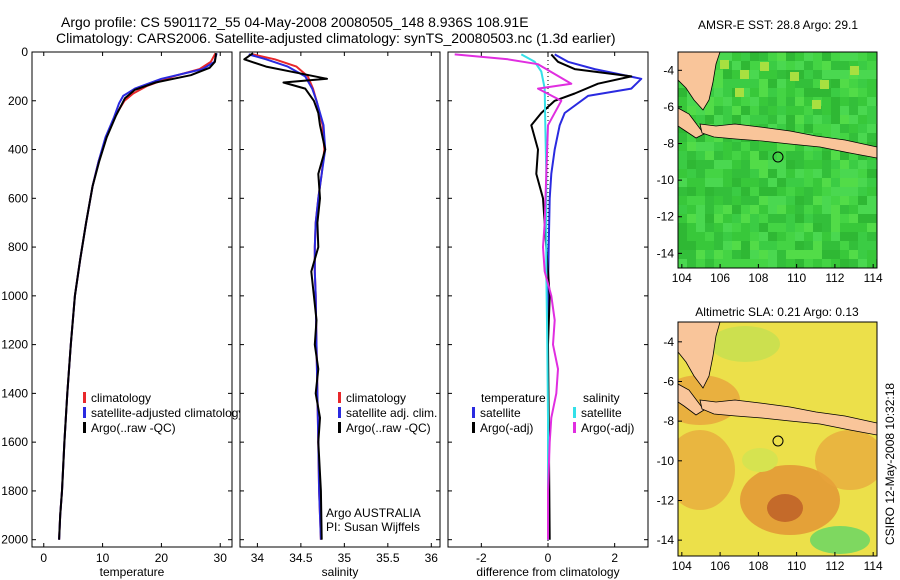 The width and height of the screenshot is (900, 580). I want to click on salinity-legend-1-label: satellite adj. clim., so click(391, 413).